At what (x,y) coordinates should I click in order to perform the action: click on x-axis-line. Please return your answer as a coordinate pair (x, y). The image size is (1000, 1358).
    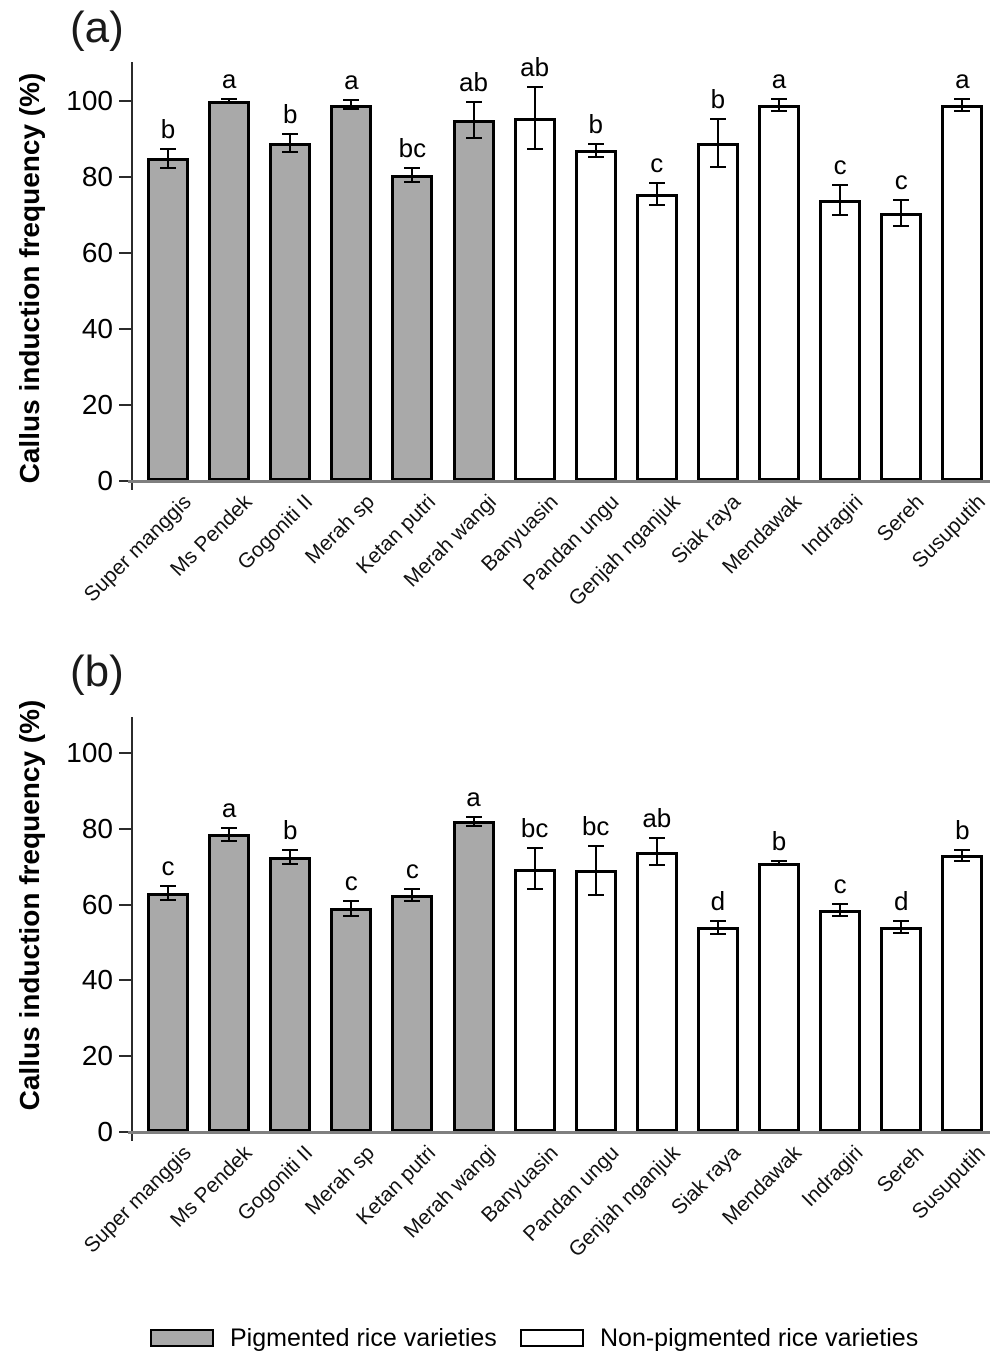
    Looking at the image, I should click on (559, 1132).